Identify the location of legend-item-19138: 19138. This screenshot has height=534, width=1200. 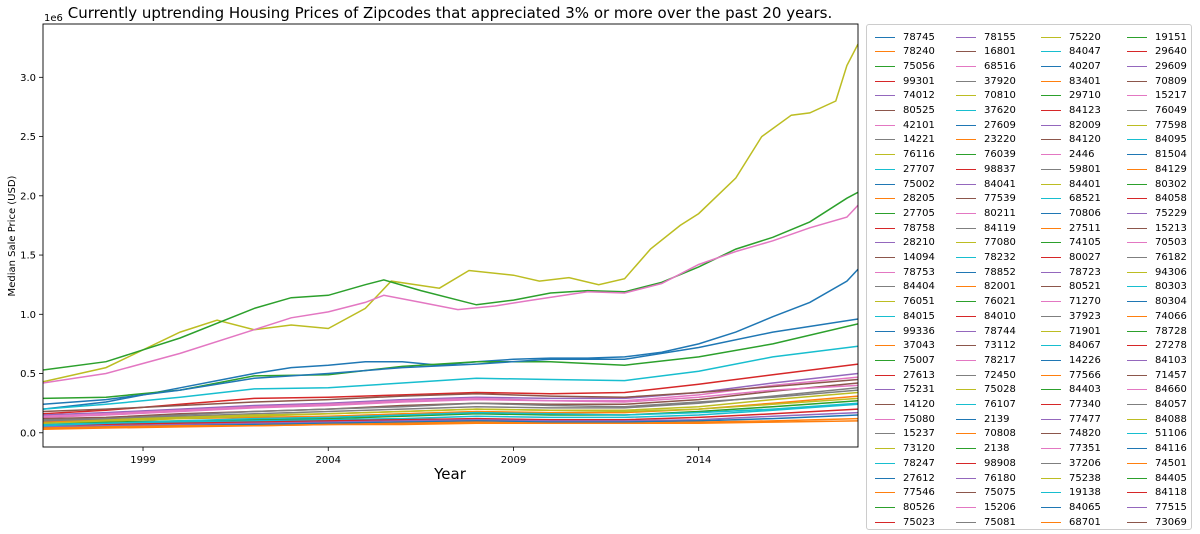
(1071, 493).